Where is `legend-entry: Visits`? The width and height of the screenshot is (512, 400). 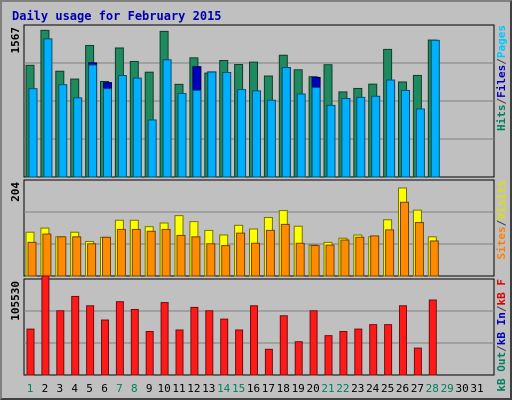
legend-entry: Visits is located at coordinates (501, 200).